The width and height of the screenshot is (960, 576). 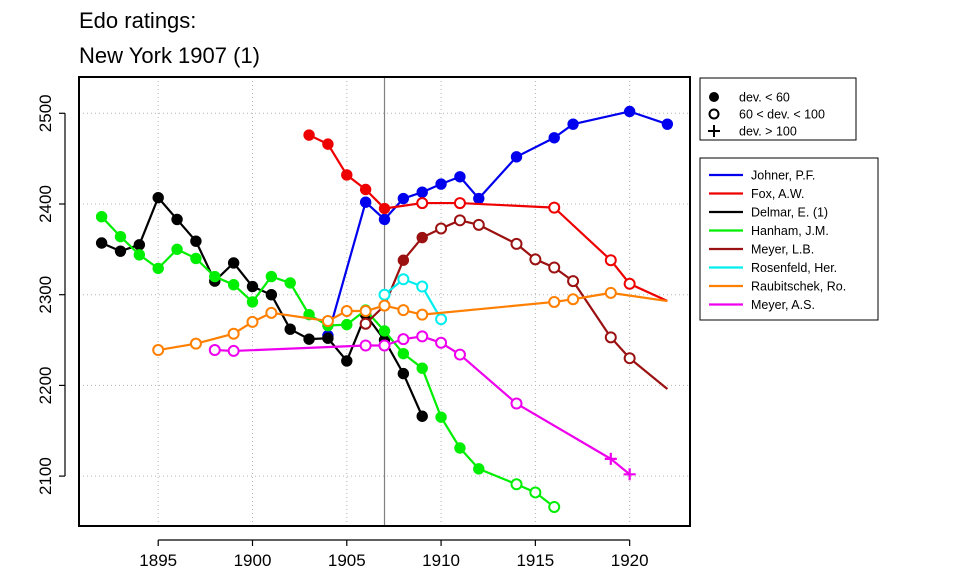 I want to click on marker-legend-box, so click(x=778, y=109).